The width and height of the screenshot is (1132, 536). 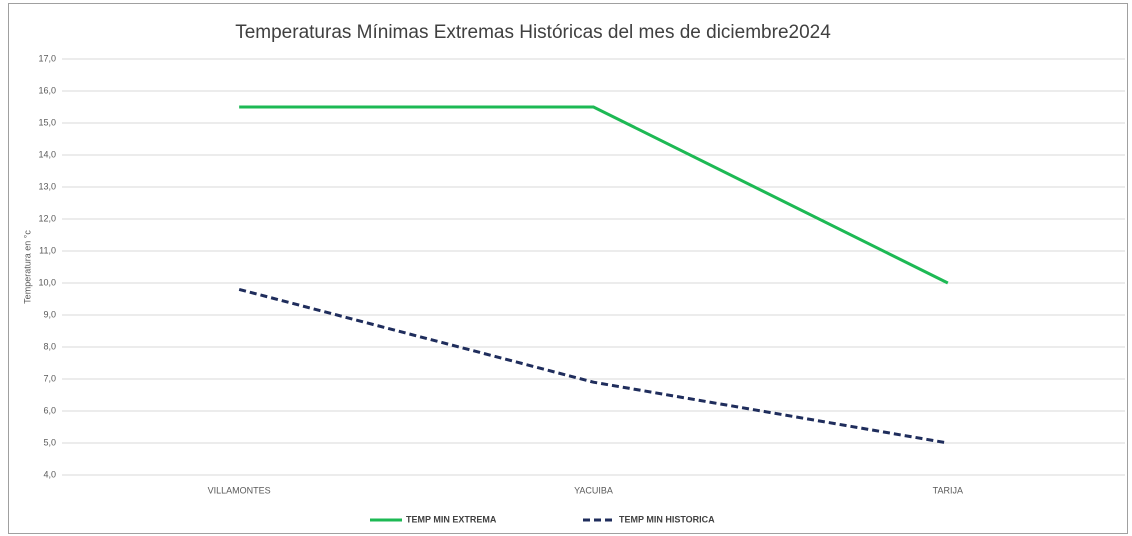 What do you see at coordinates (47, 122) in the screenshot?
I see `y-tick-label: 15,0` at bounding box center [47, 122].